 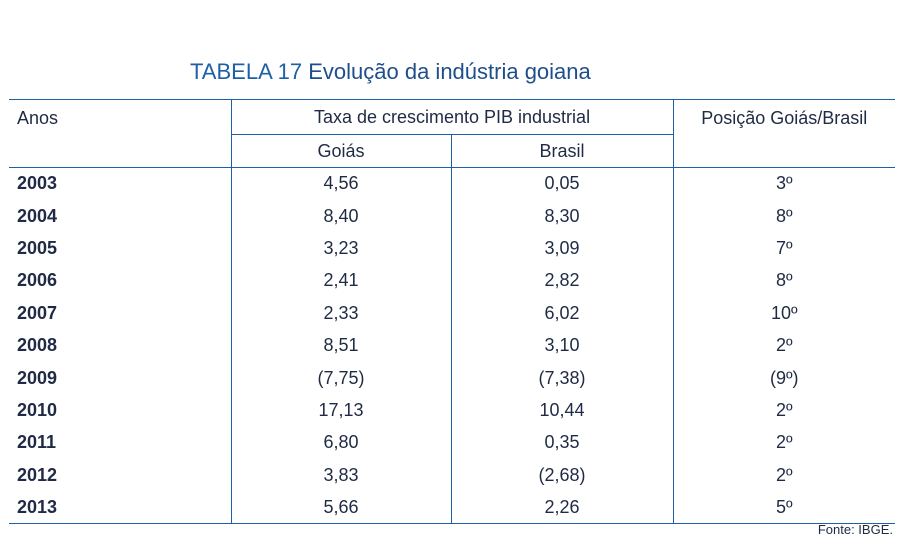 What do you see at coordinates (37, 215) in the screenshot?
I see `cell-ano: 2004` at bounding box center [37, 215].